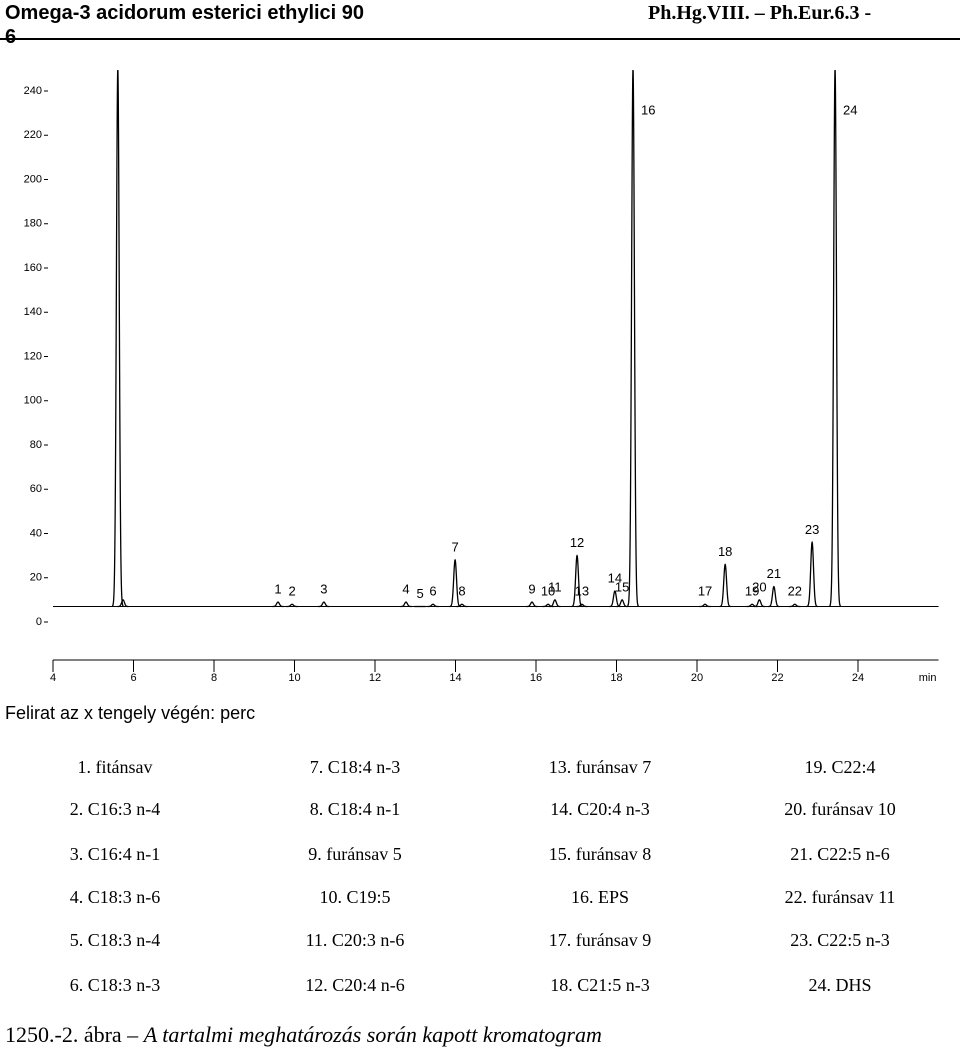 The image size is (960, 1057). Describe the element at coordinates (622, 586) in the screenshot. I see `peak-label: 15` at that location.